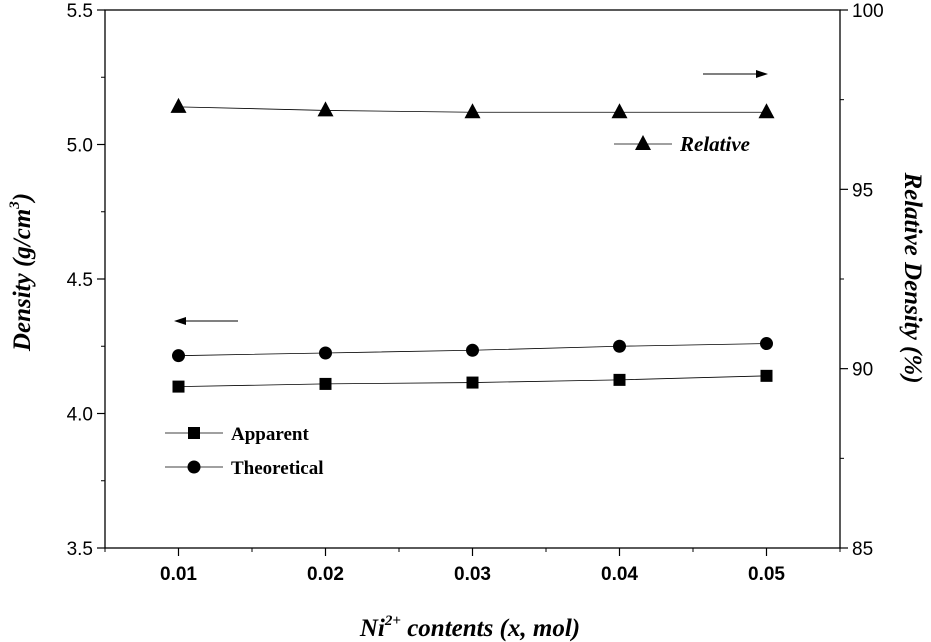 The width and height of the screenshot is (931, 642). What do you see at coordinates (270, 434) in the screenshot?
I see `legend-label-apparent: Apparent` at bounding box center [270, 434].